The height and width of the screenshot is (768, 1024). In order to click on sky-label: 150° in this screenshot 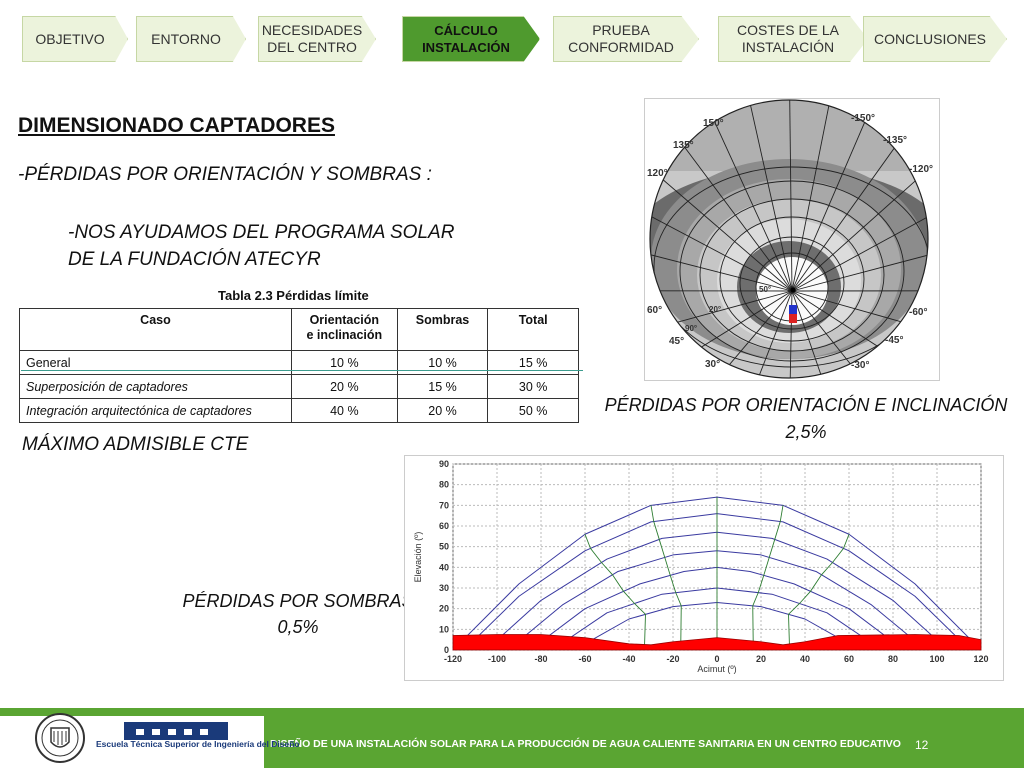, I will do `click(713, 123)`.